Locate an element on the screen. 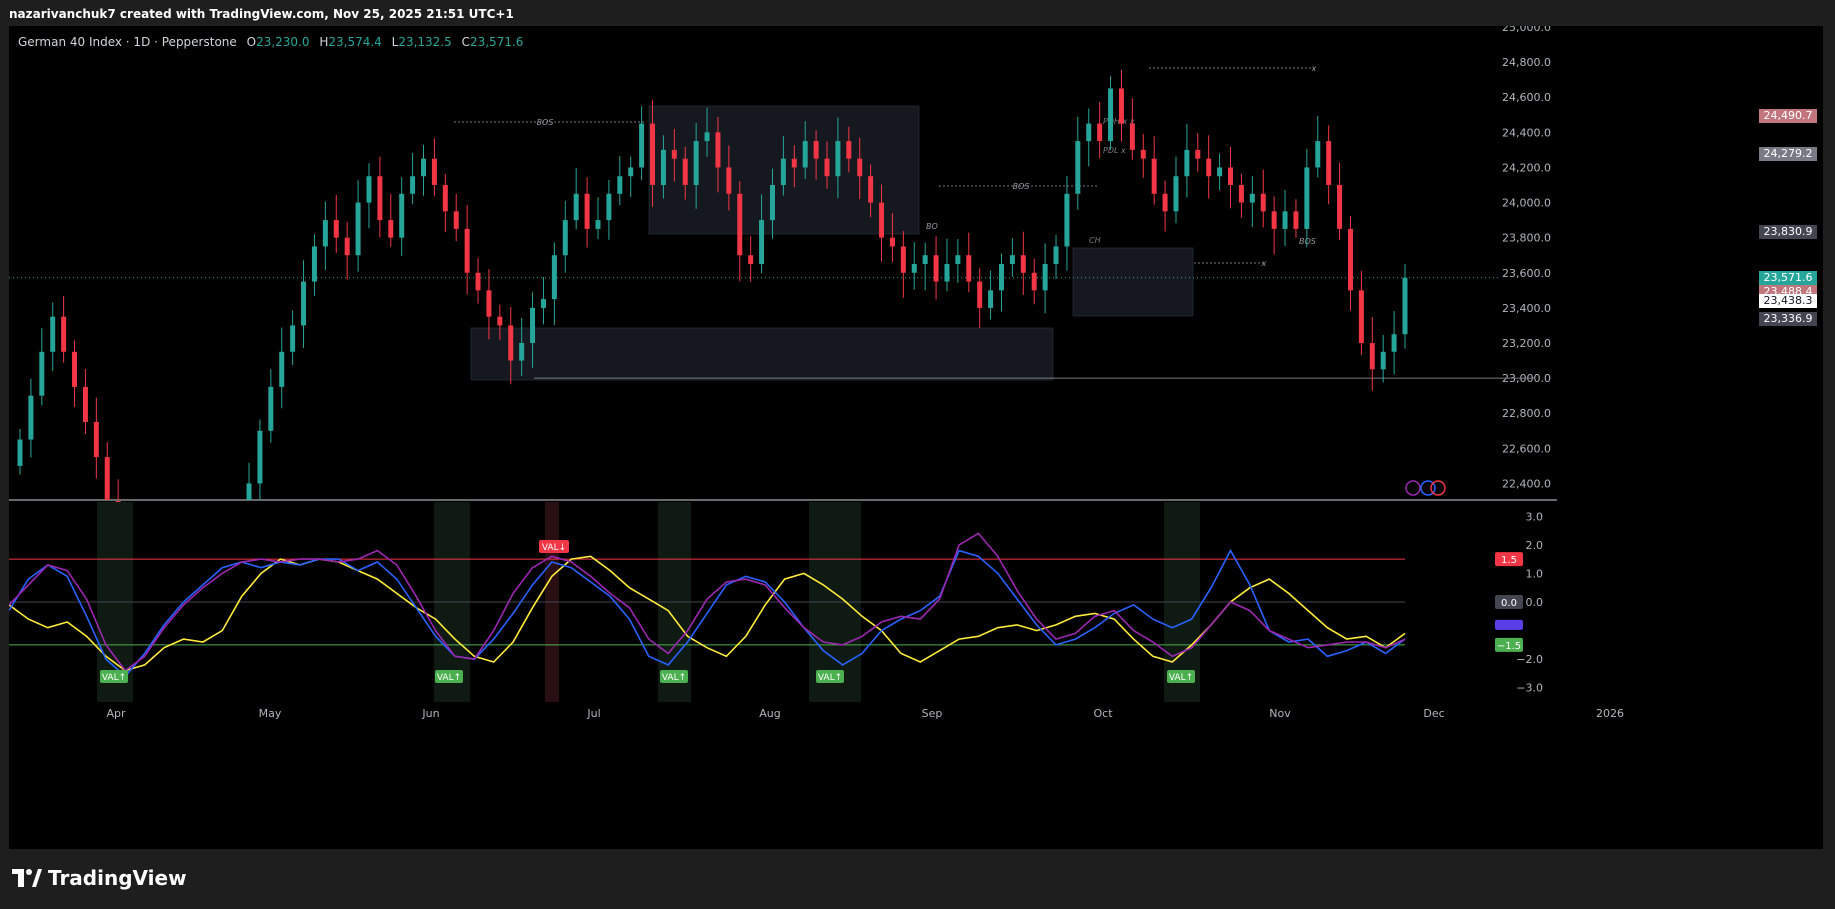  time-axis-label: Dec is located at coordinates (1433, 713).